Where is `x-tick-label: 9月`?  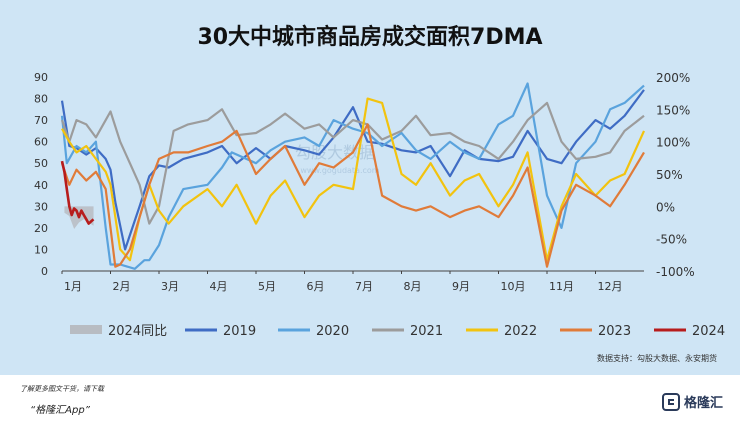 x-tick-label: 9月 is located at coordinates (461, 286).